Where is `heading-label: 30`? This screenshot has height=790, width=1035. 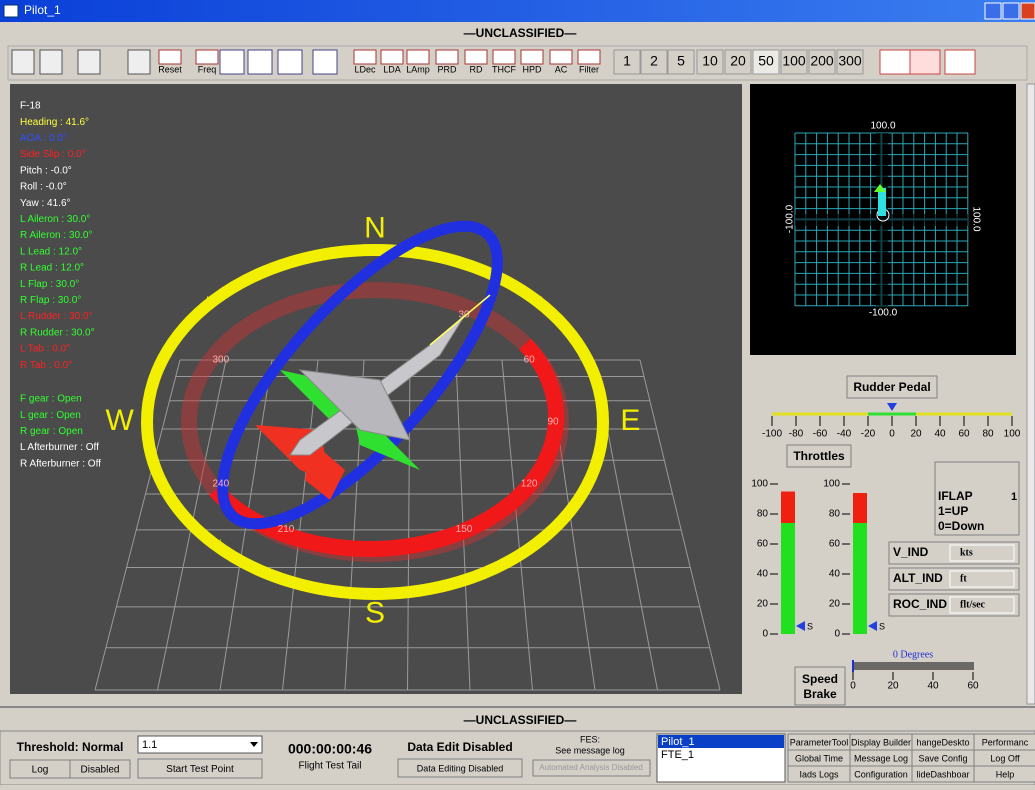
heading-label: 30 is located at coordinates (464, 314).